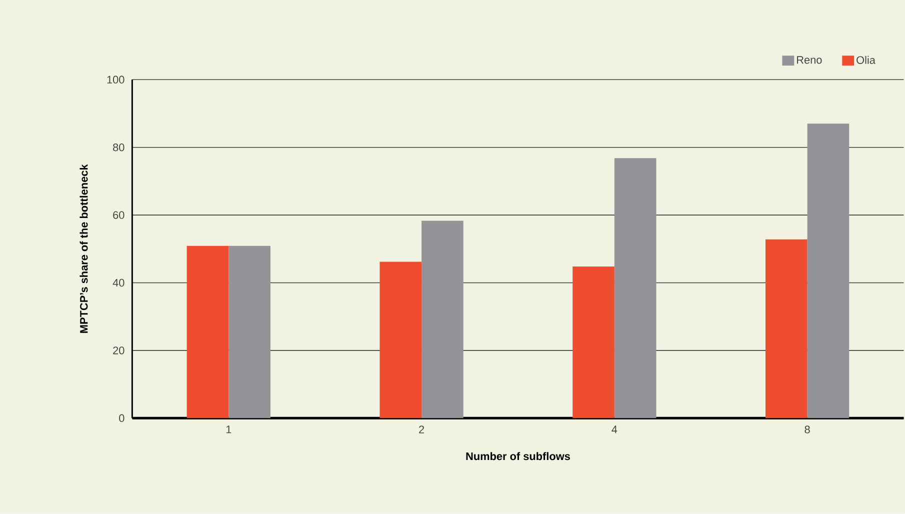 This screenshot has height=514, width=905. Describe the element at coordinates (615, 430) in the screenshot. I see `x-tick-label: 4` at that location.